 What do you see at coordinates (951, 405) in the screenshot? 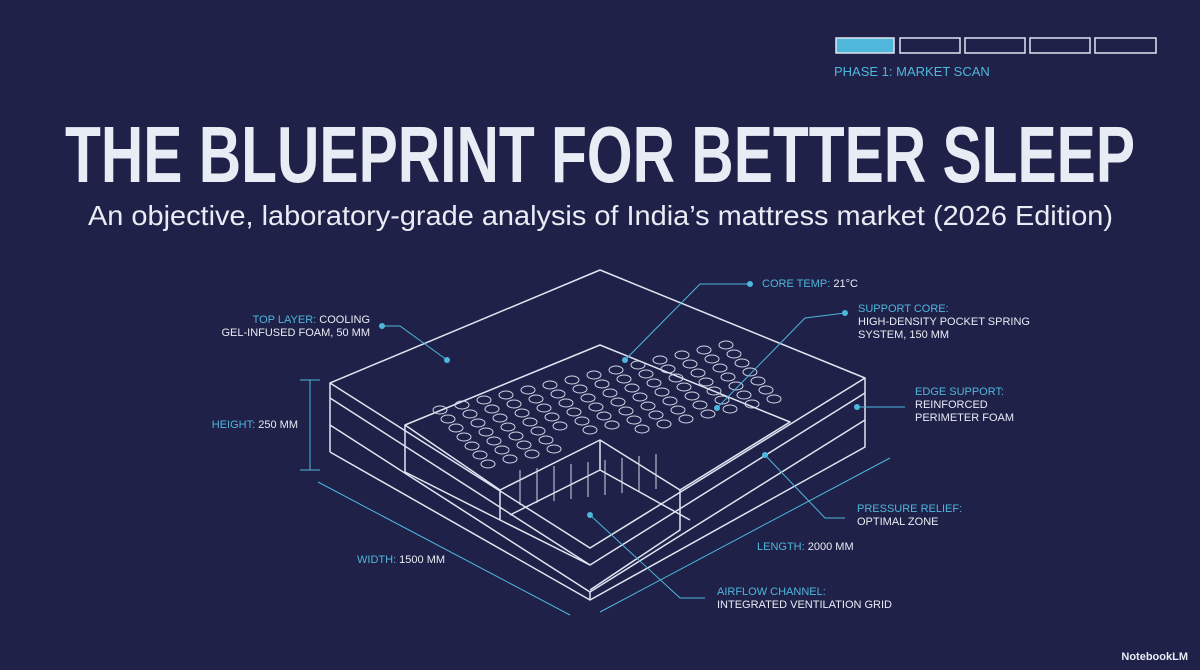
I see `callout-text: REINFORCED` at bounding box center [951, 405].